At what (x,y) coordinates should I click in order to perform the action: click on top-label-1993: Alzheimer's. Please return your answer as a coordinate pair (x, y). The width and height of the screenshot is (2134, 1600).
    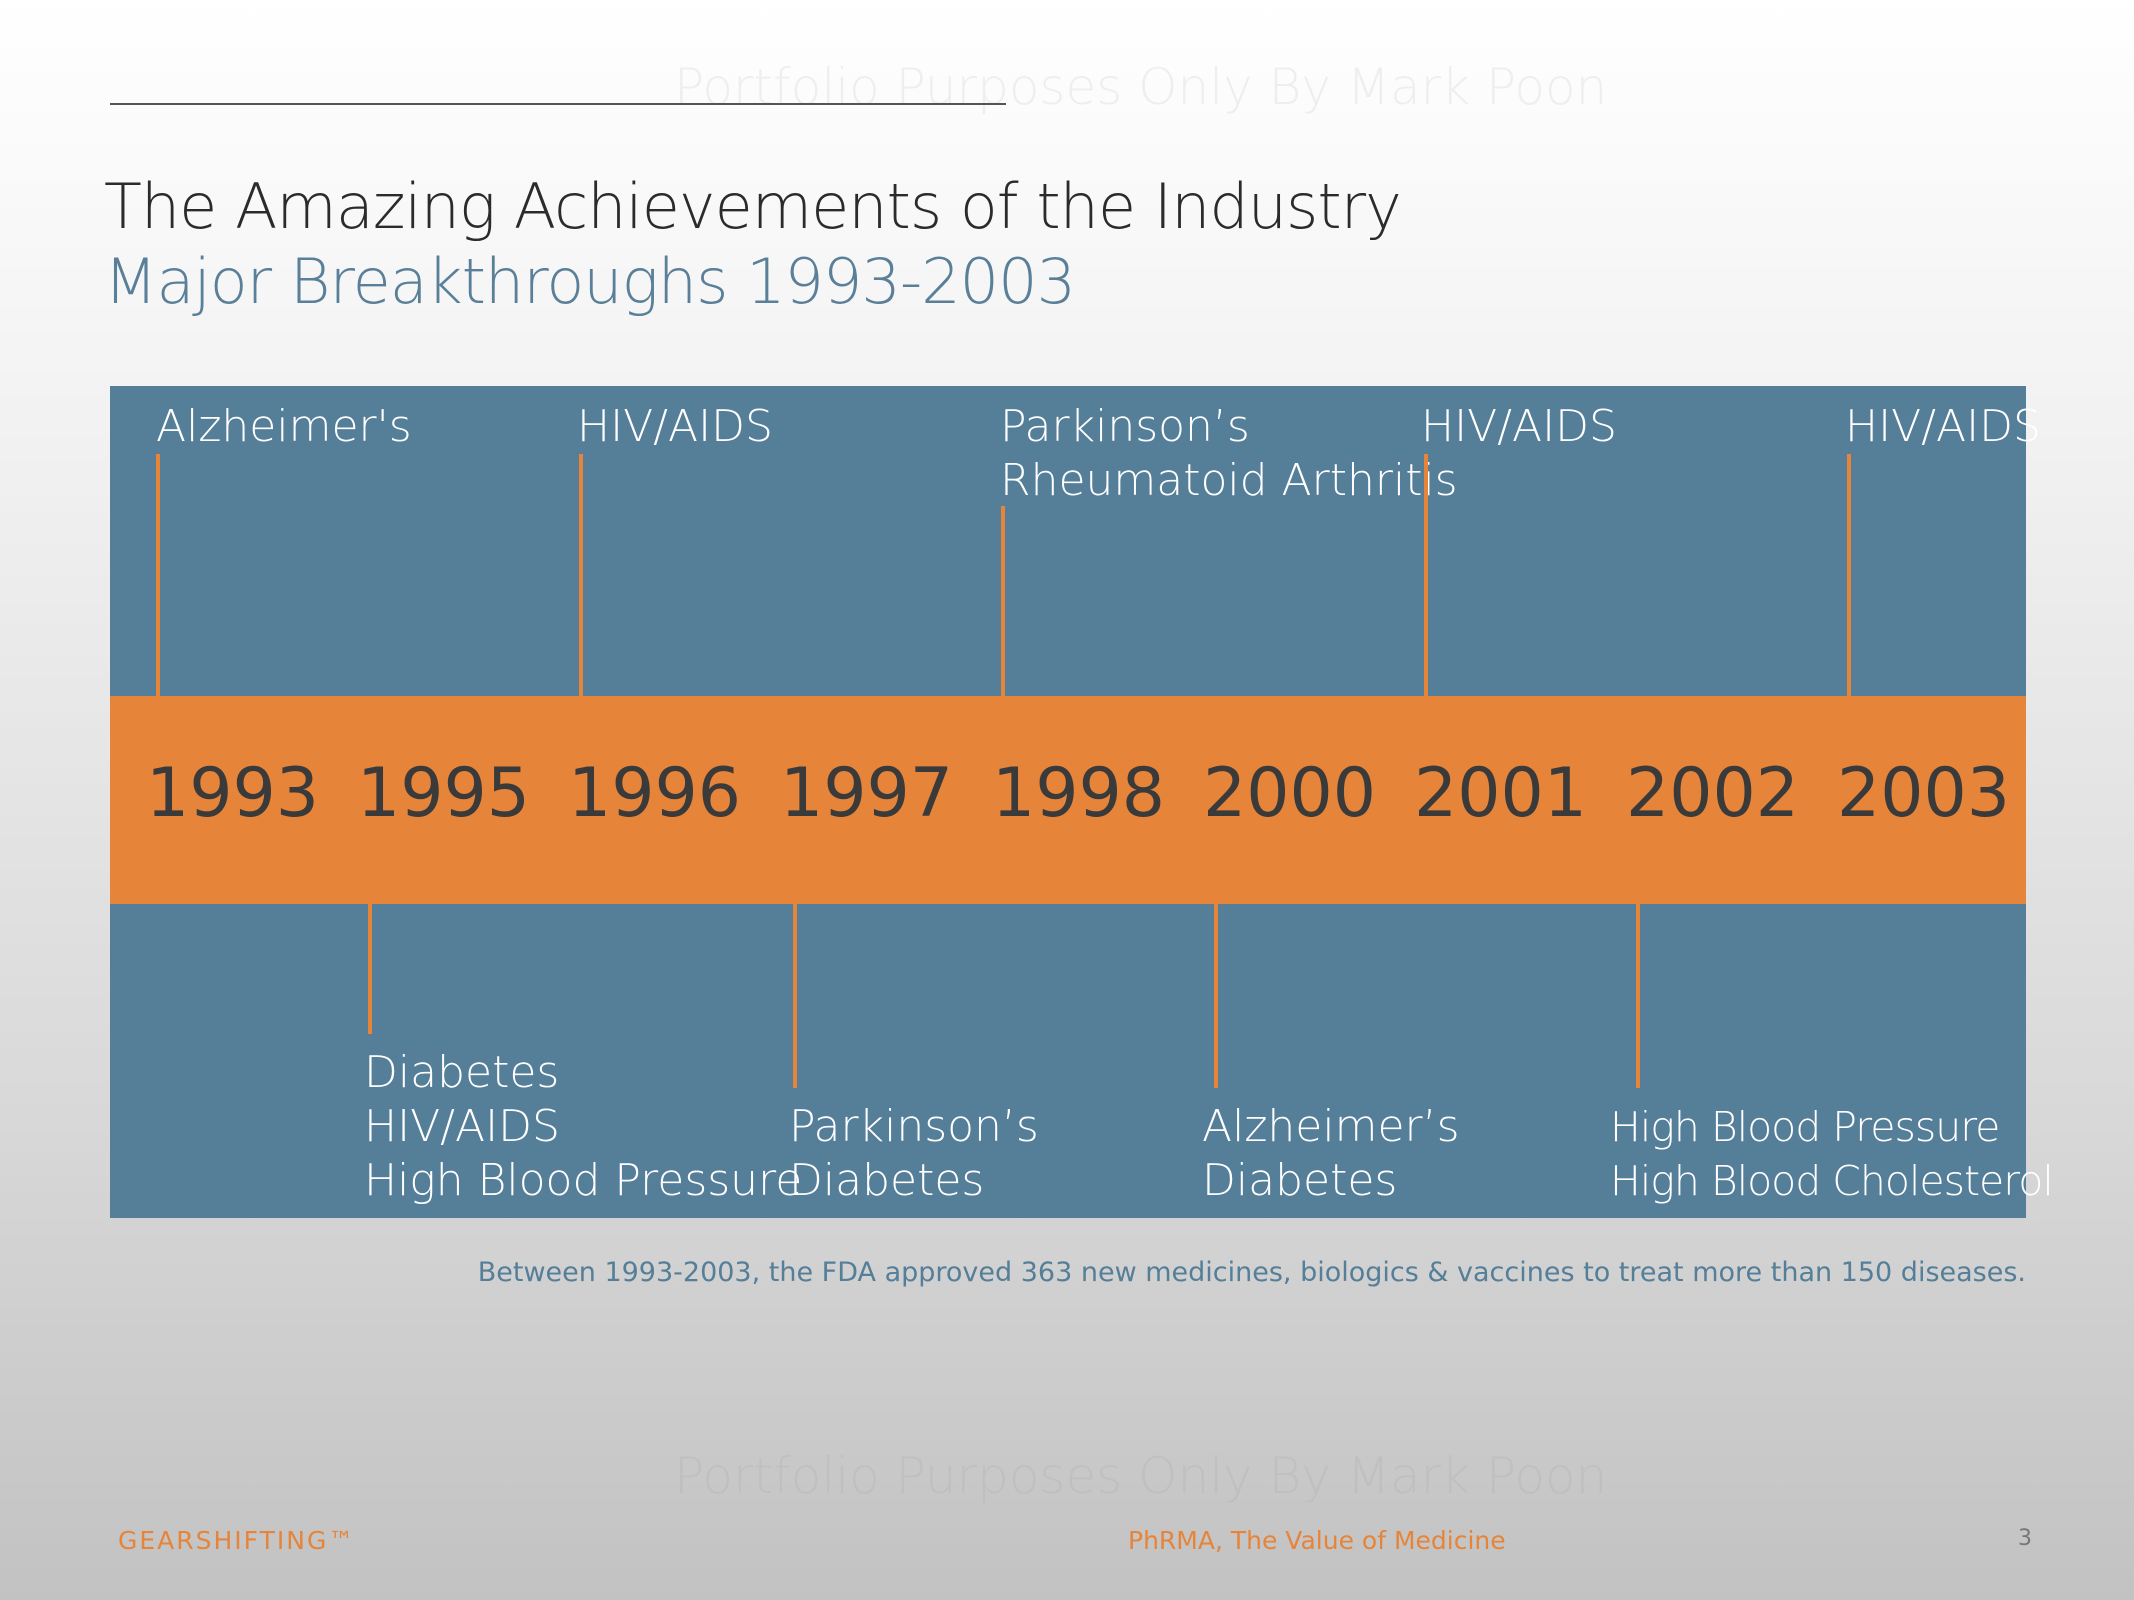
    Looking at the image, I should click on (284, 427).